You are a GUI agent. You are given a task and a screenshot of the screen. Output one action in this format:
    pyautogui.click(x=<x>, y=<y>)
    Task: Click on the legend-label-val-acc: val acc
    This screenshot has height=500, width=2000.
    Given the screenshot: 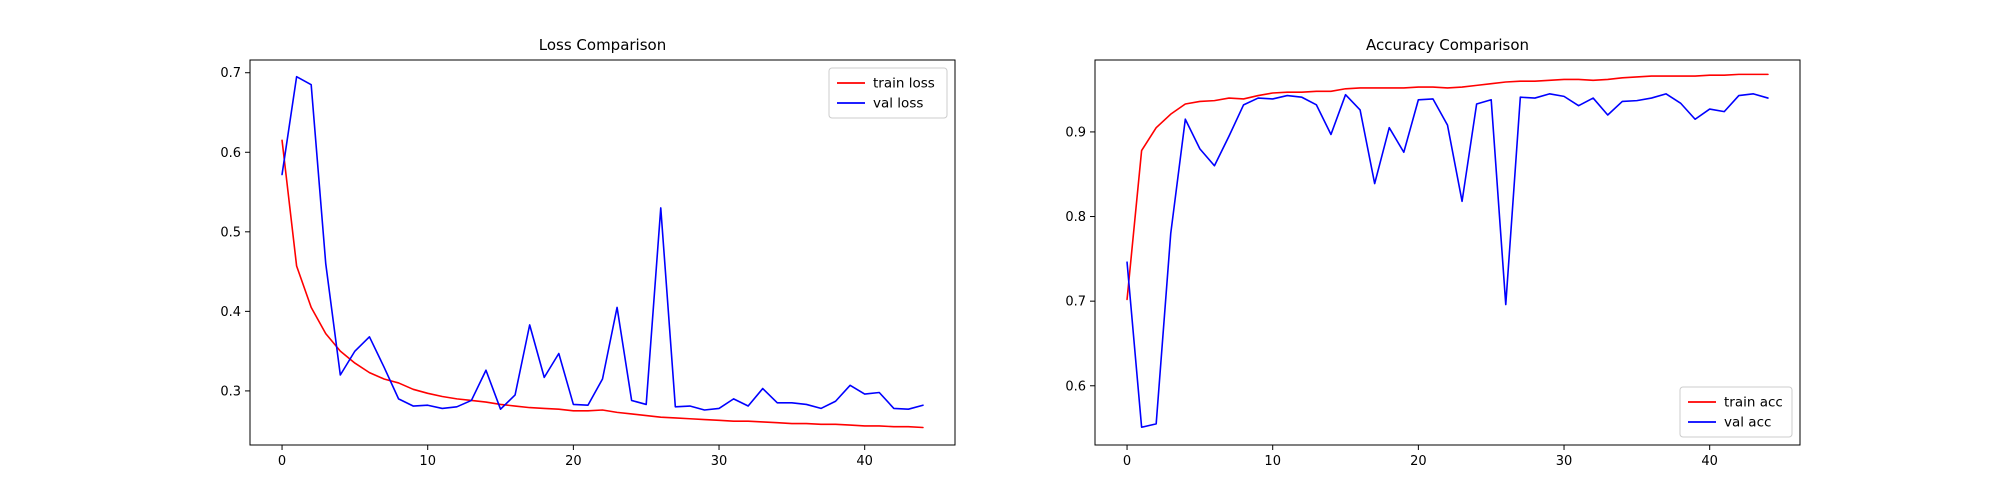 What is the action you would take?
    pyautogui.click(x=1747, y=423)
    